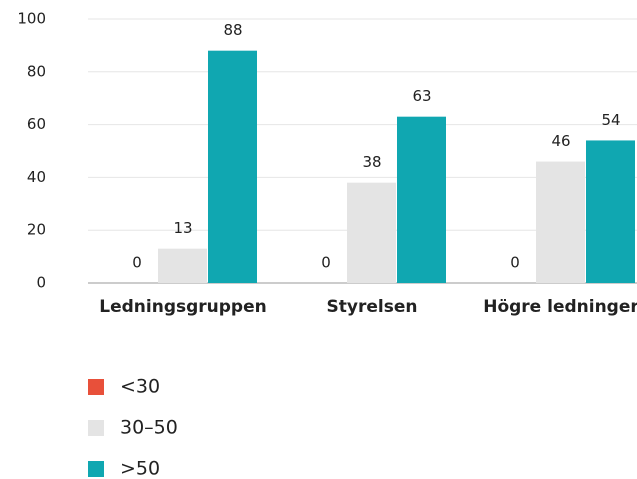  I want to click on value-label: 54, so click(610, 120).